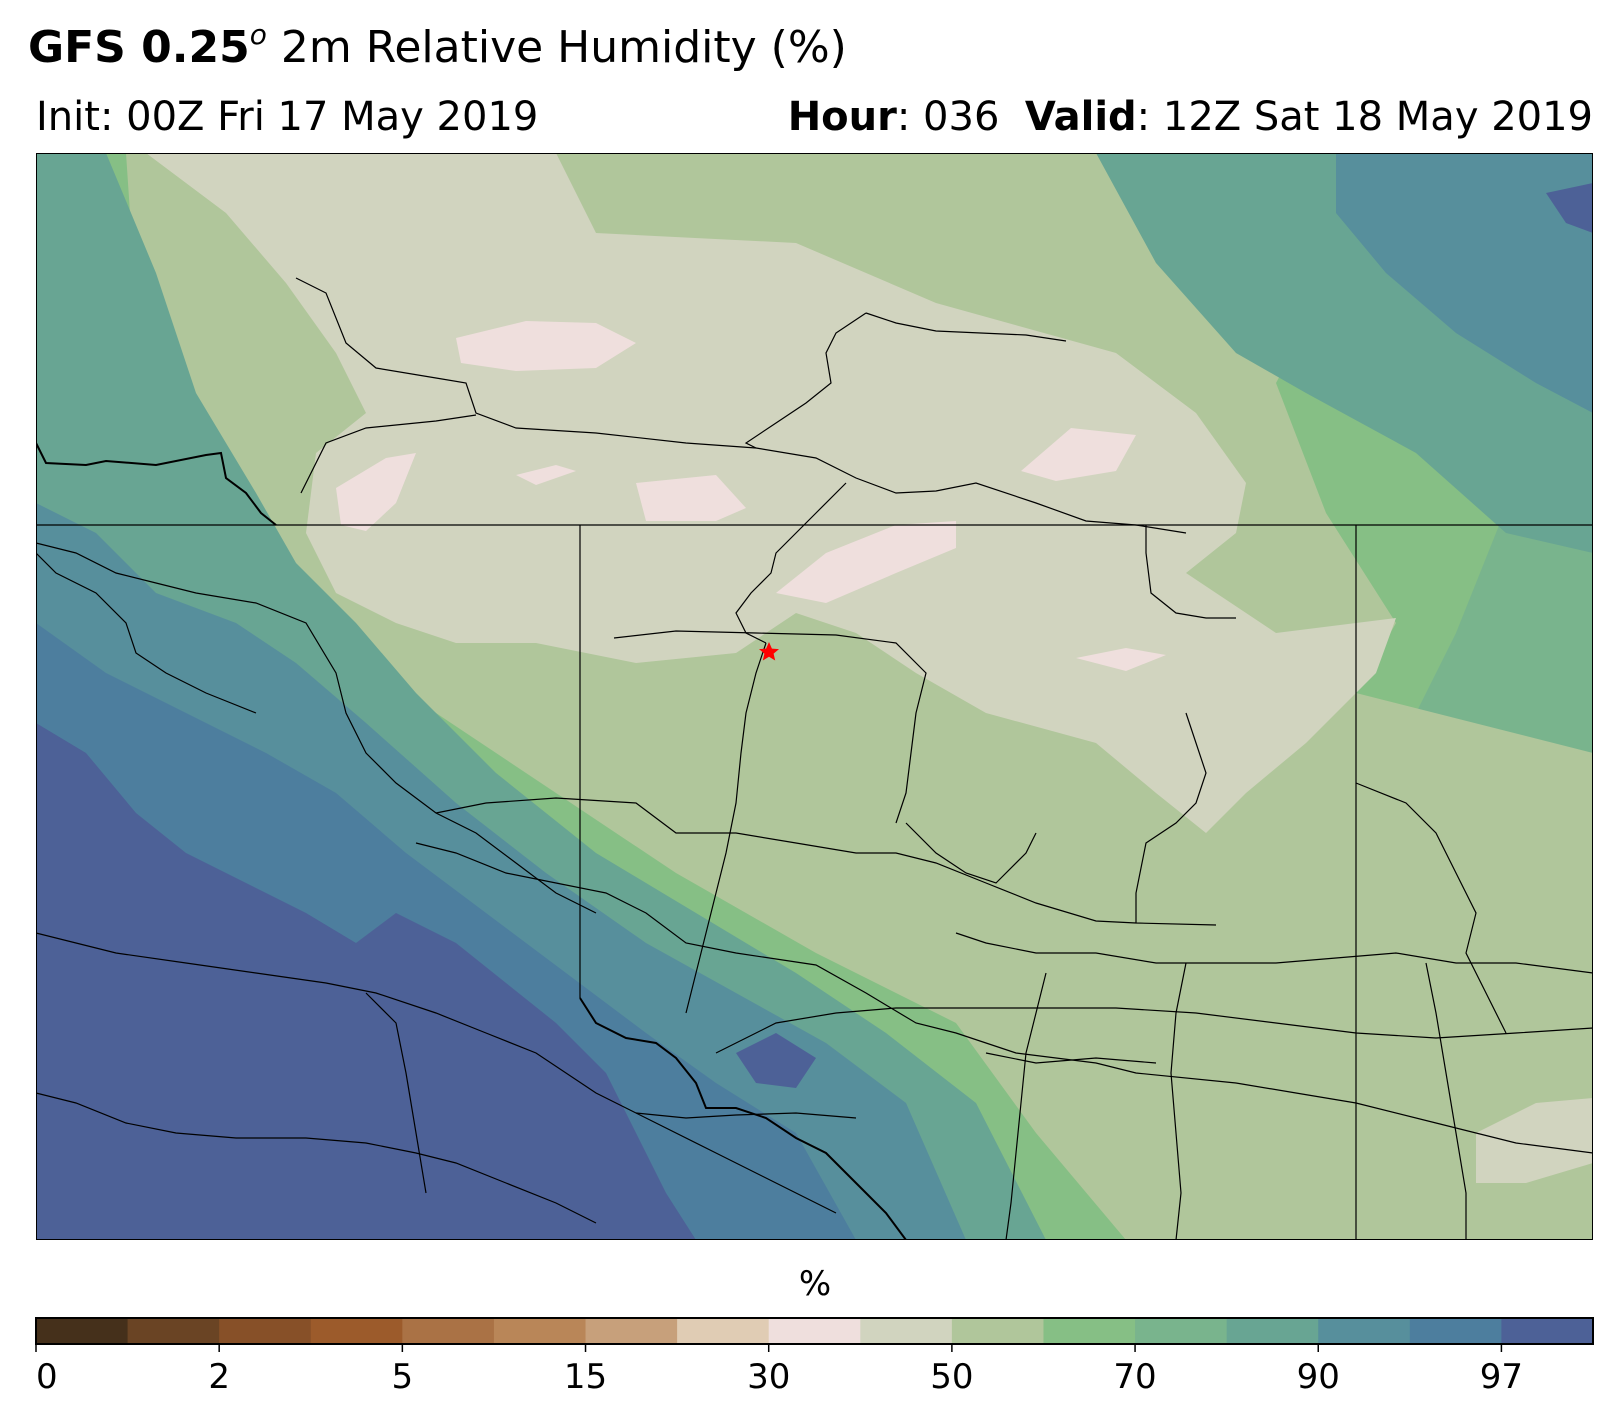  What do you see at coordinates (1365, 117) in the screenshot?
I see `valid-value: : 12Z Sat 18 May 2019` at bounding box center [1365, 117].